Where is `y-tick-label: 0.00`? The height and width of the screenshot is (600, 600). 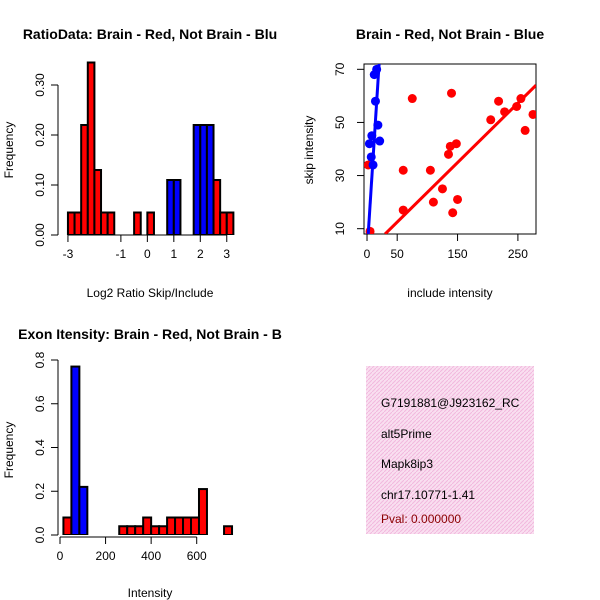 y-tick-label: 0.00 is located at coordinates (40, 235).